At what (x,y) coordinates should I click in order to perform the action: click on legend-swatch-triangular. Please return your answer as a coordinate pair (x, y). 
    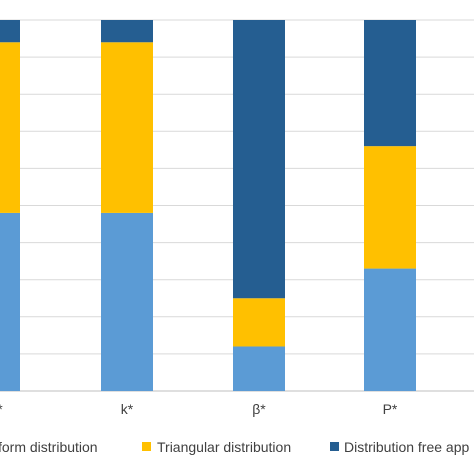
    Looking at the image, I should click on (146, 446).